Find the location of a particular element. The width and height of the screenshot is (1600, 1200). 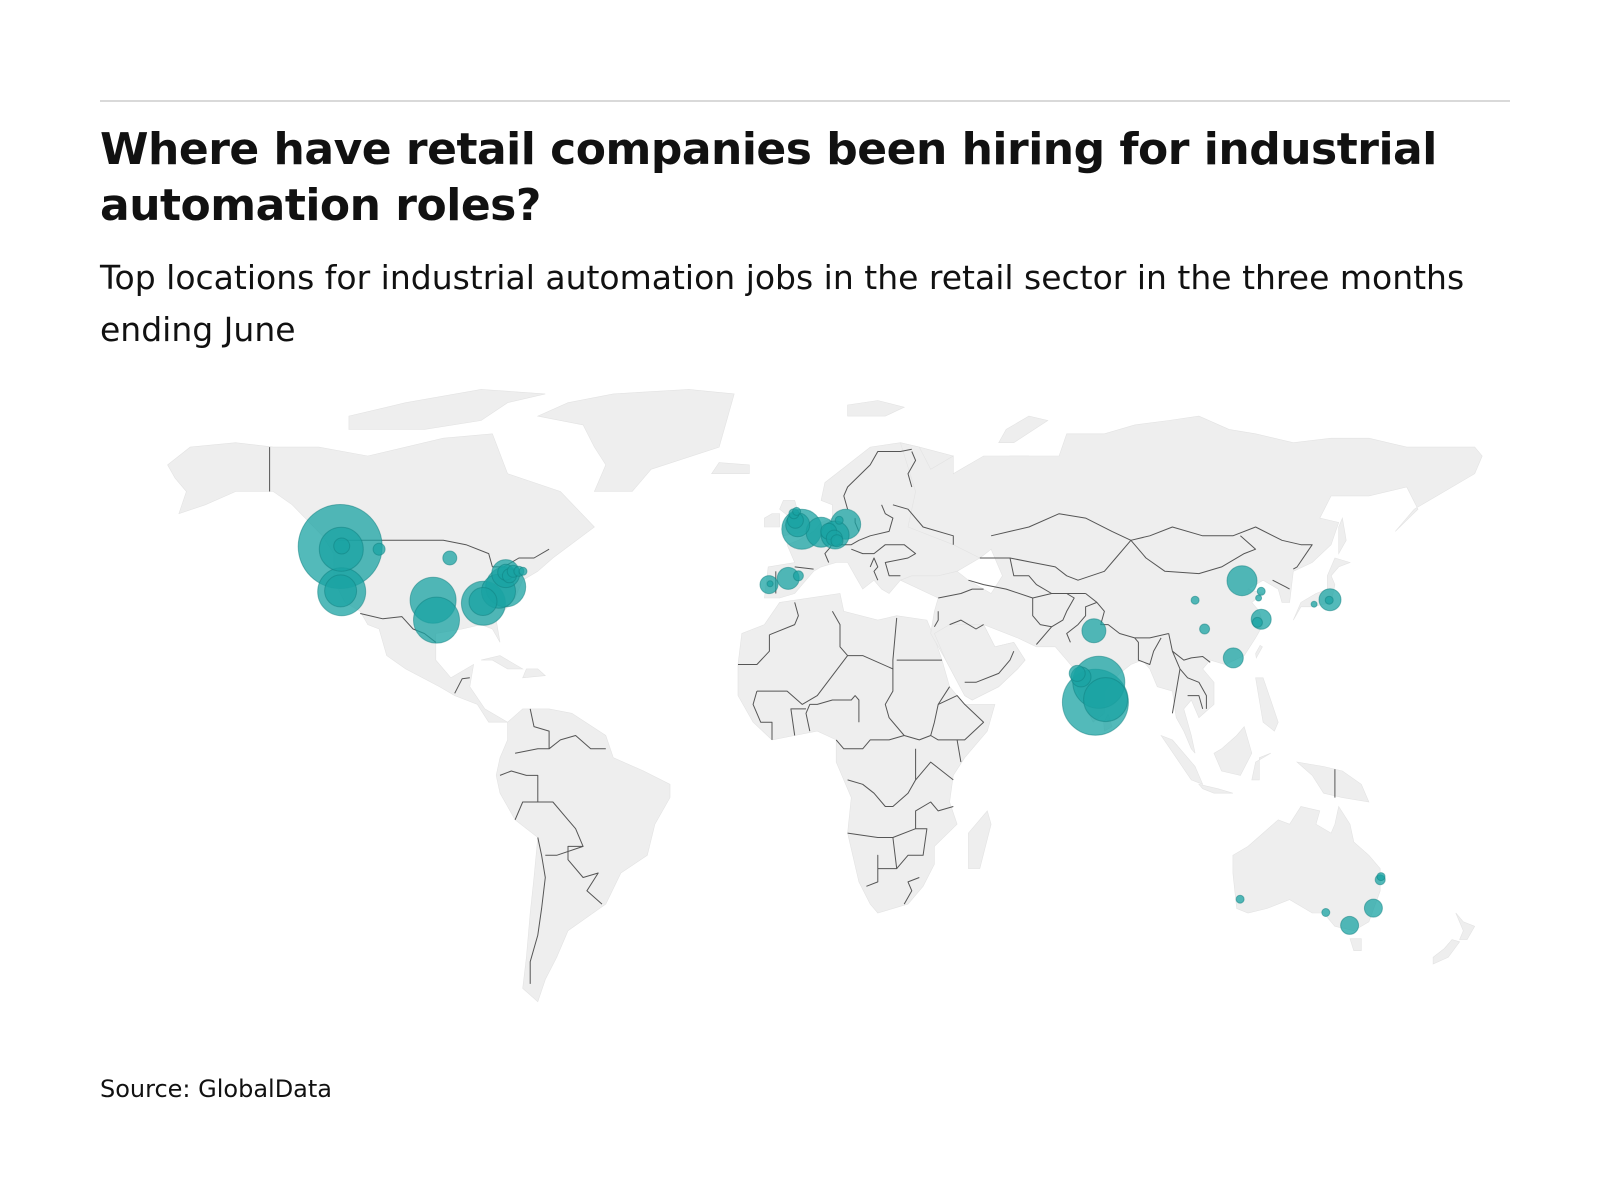

land-asia is located at coordinates (1191, 584).